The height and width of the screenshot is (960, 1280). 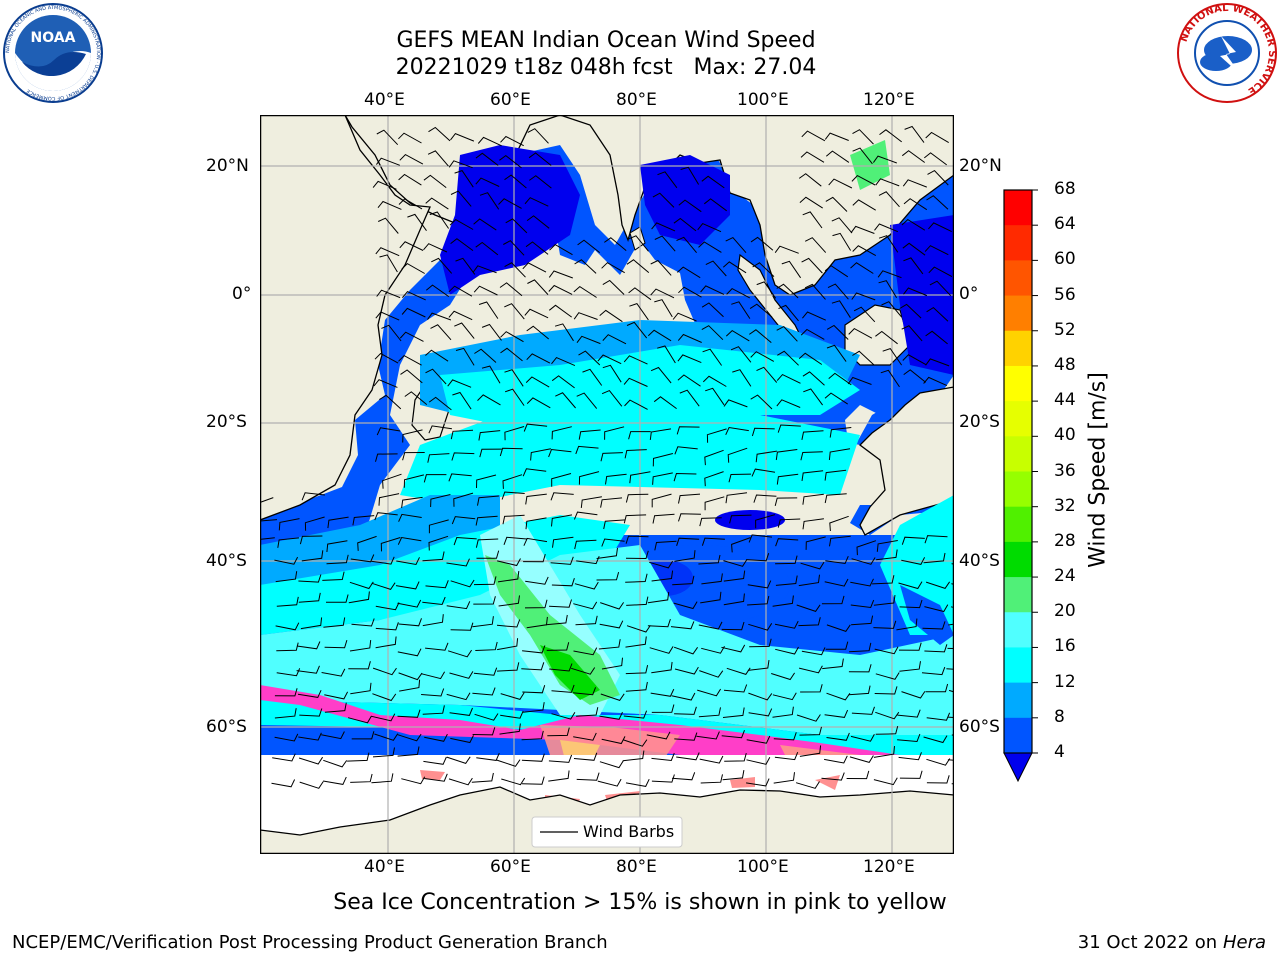 I want to click on colorbar-tick-label: 60, so click(x=1065, y=259).